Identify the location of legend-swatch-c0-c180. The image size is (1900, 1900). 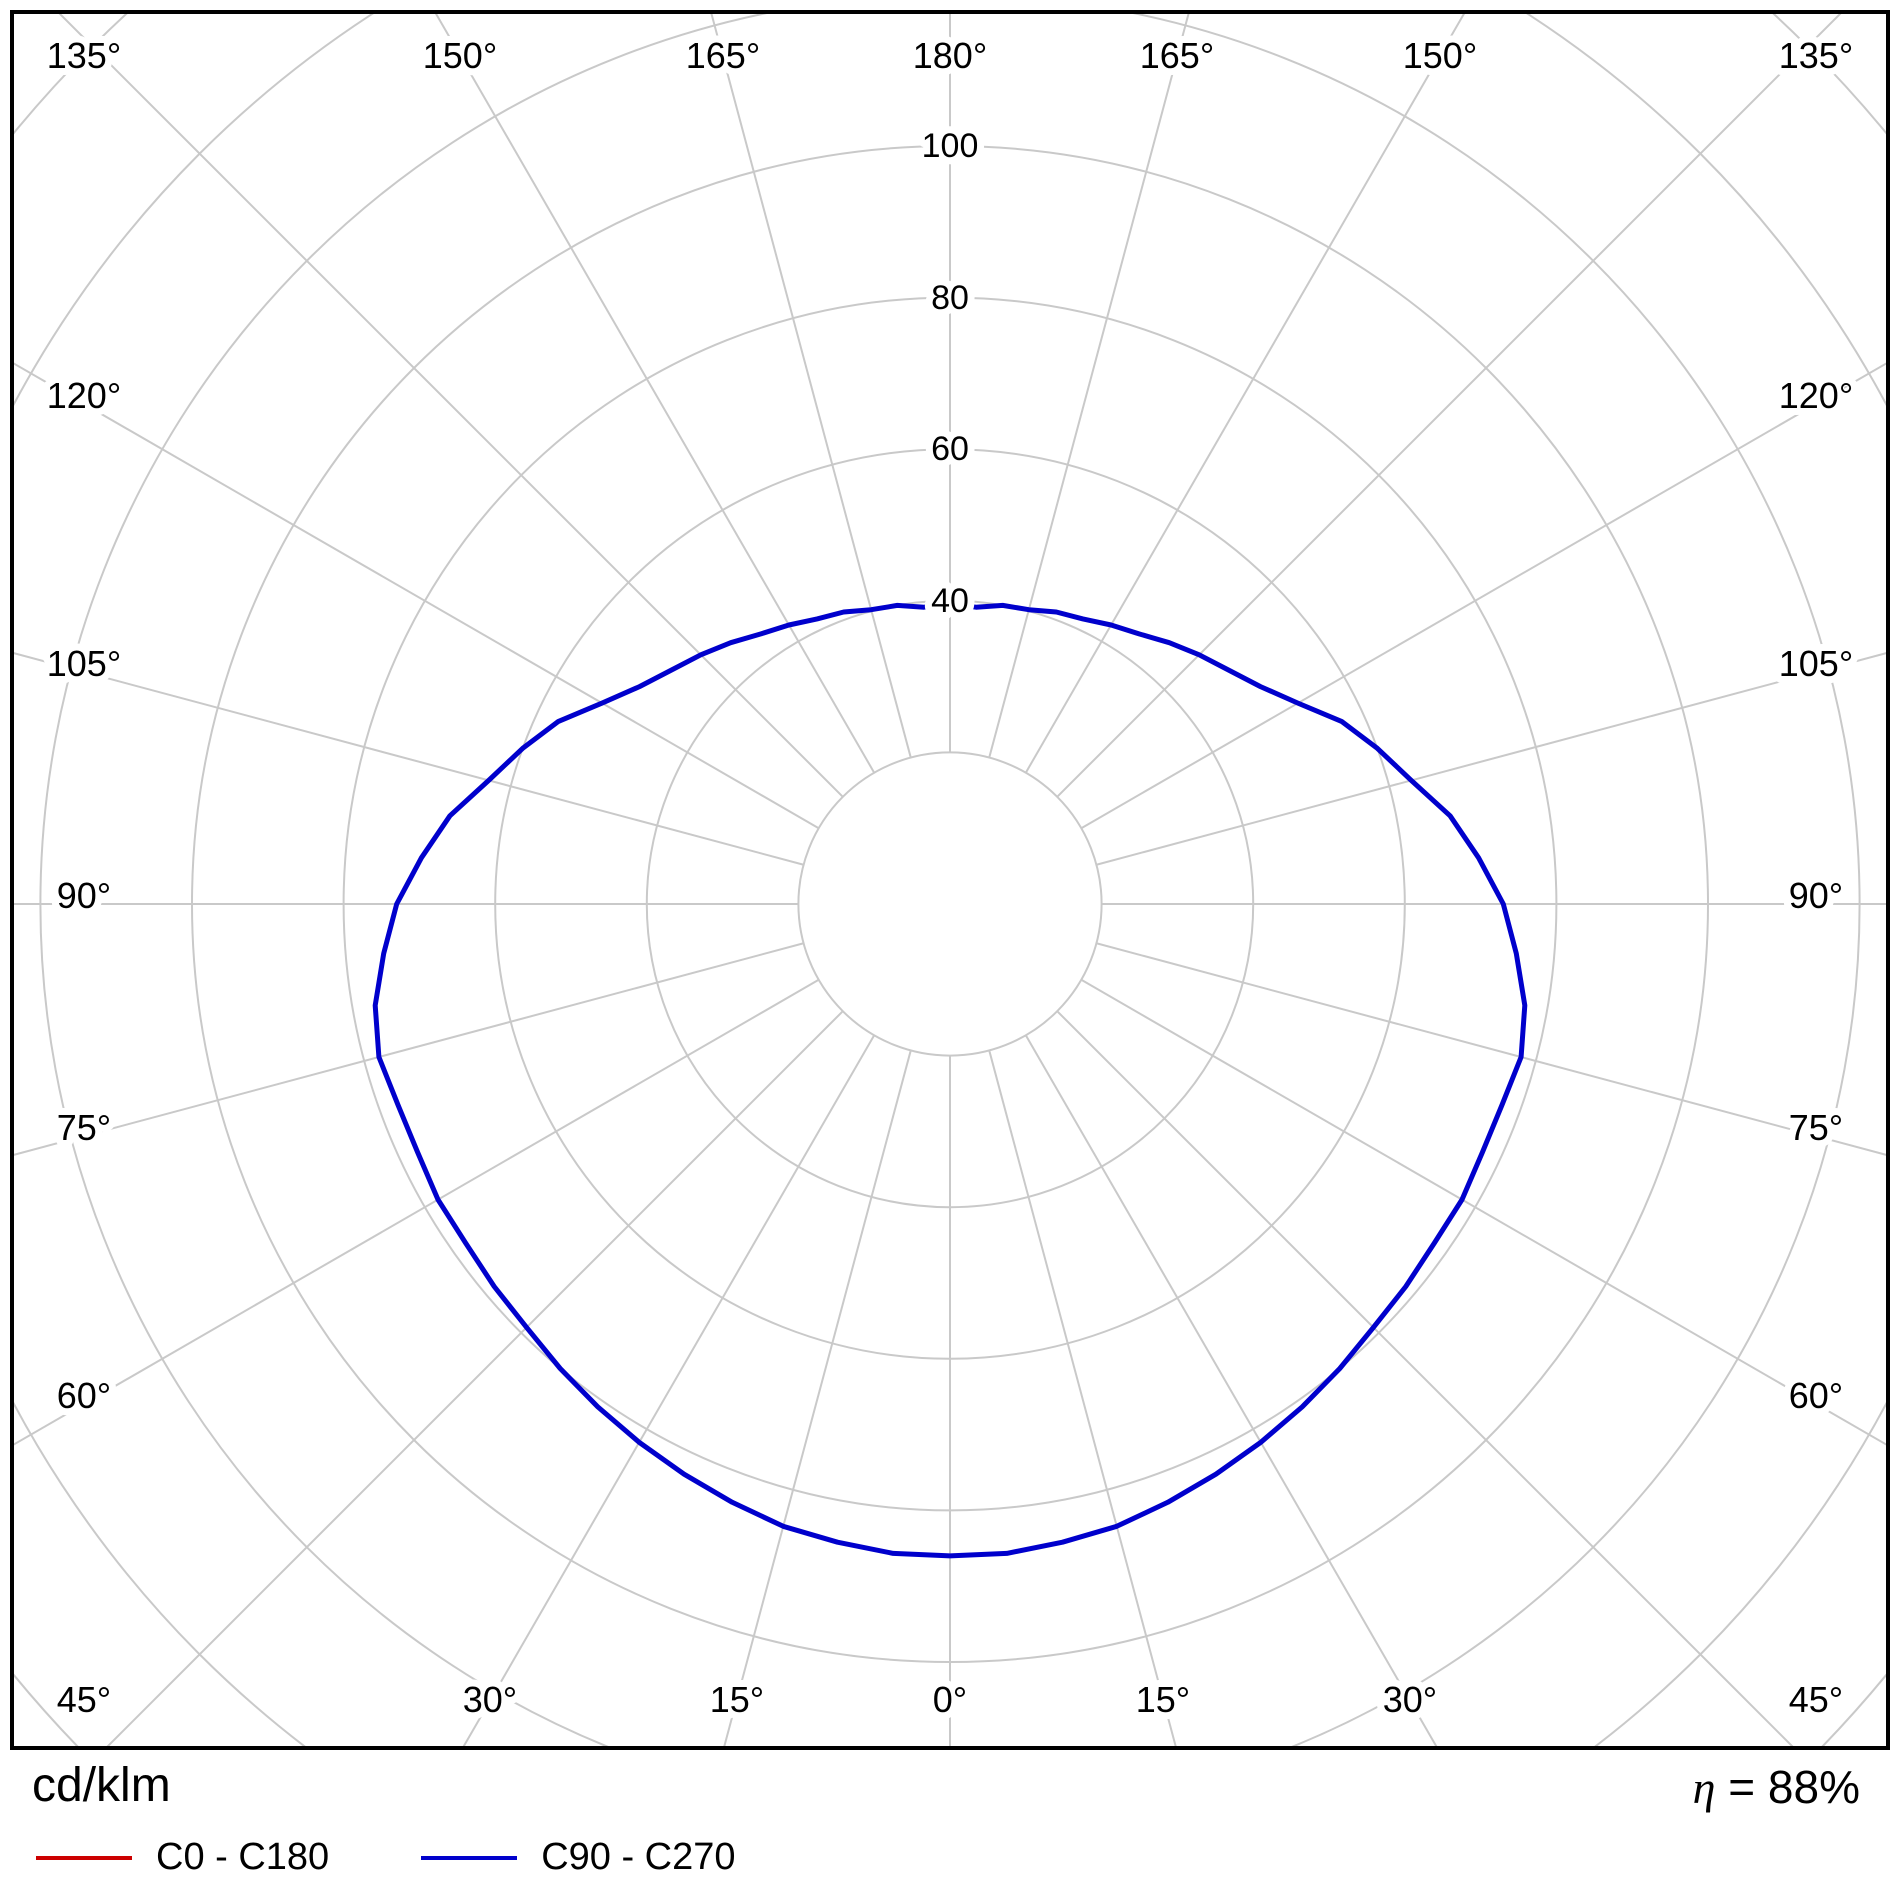
(84, 1857).